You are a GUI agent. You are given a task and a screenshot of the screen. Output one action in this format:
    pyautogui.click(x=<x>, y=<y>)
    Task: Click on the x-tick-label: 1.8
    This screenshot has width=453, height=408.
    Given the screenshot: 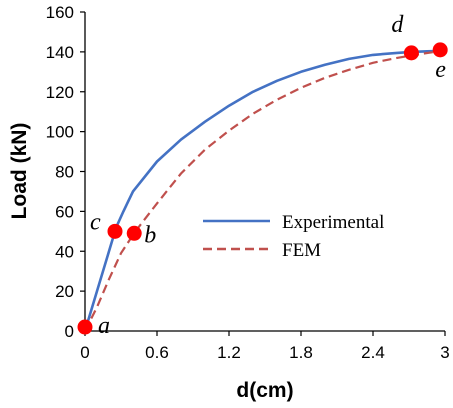 What is the action you would take?
    pyautogui.click(x=301, y=352)
    